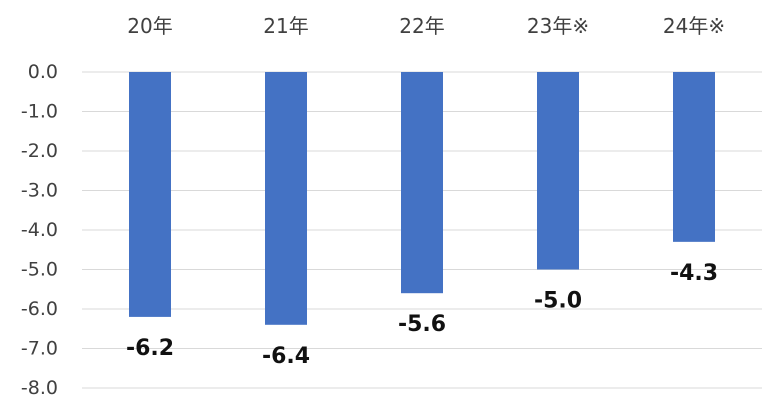  I want to click on y-tick-label: -7.0, so click(39, 349).